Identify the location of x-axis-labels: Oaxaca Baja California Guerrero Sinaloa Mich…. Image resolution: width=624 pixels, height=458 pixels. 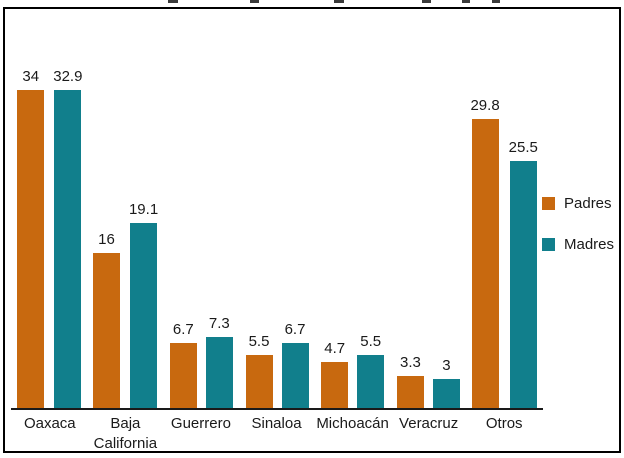
(277, 433).